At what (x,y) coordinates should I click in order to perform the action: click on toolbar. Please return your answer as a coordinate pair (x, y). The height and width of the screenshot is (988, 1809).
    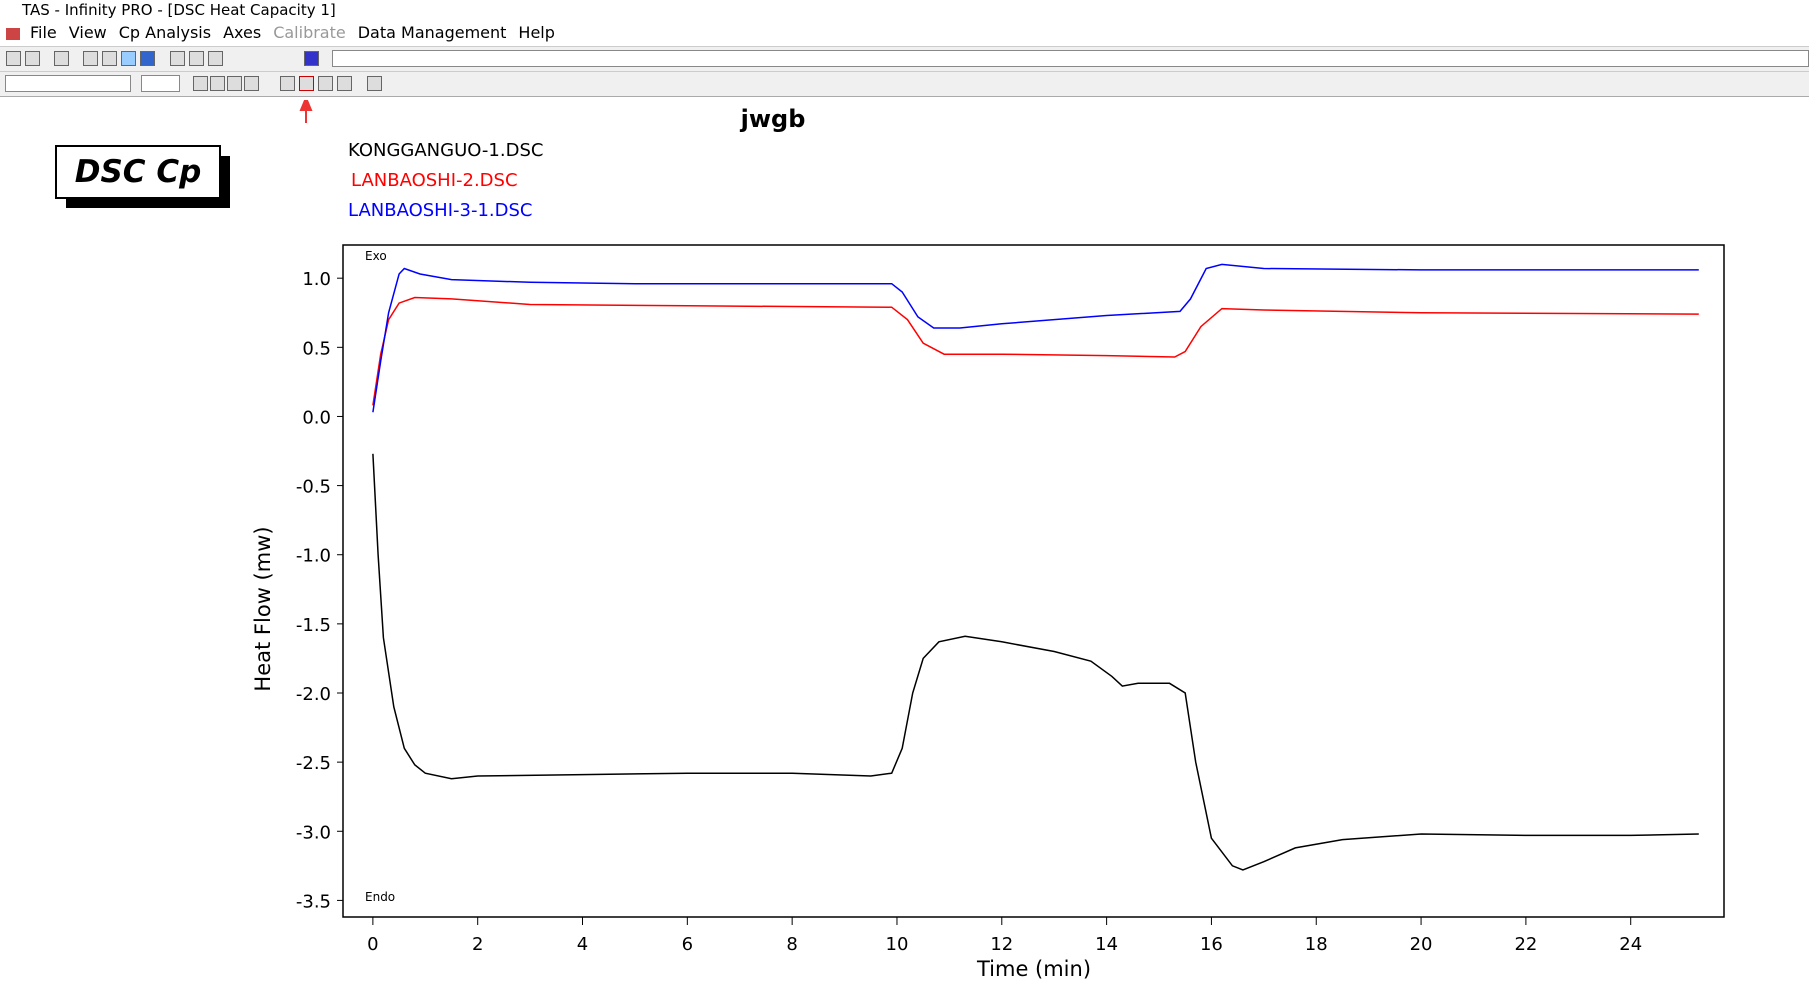
    Looking at the image, I should click on (904, 58).